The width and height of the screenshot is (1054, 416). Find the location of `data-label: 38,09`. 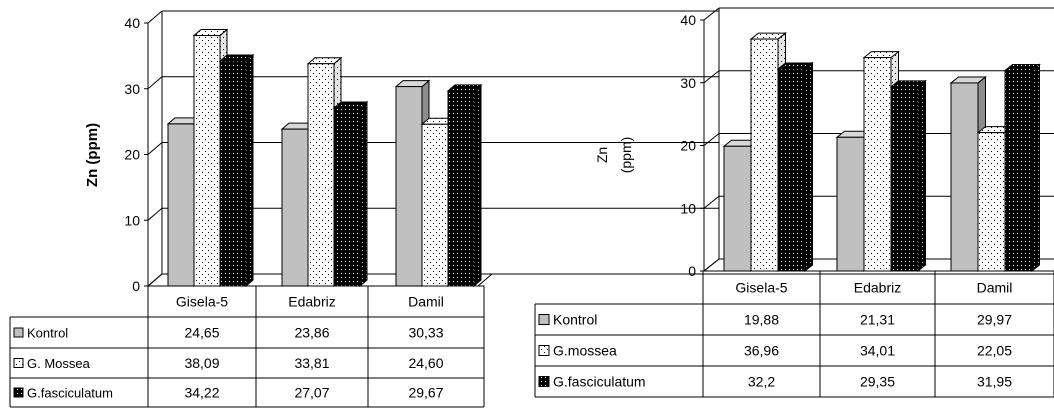

data-label: 38,09 is located at coordinates (201, 363).